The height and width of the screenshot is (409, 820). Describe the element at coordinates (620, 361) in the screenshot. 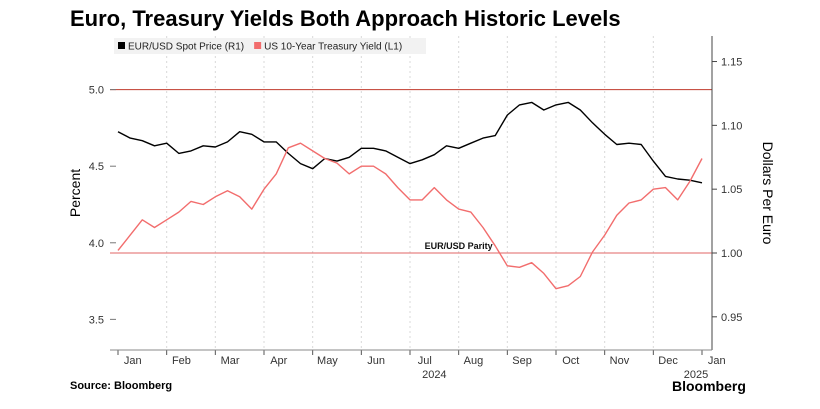

I see `x-tick-label: Nov` at that location.